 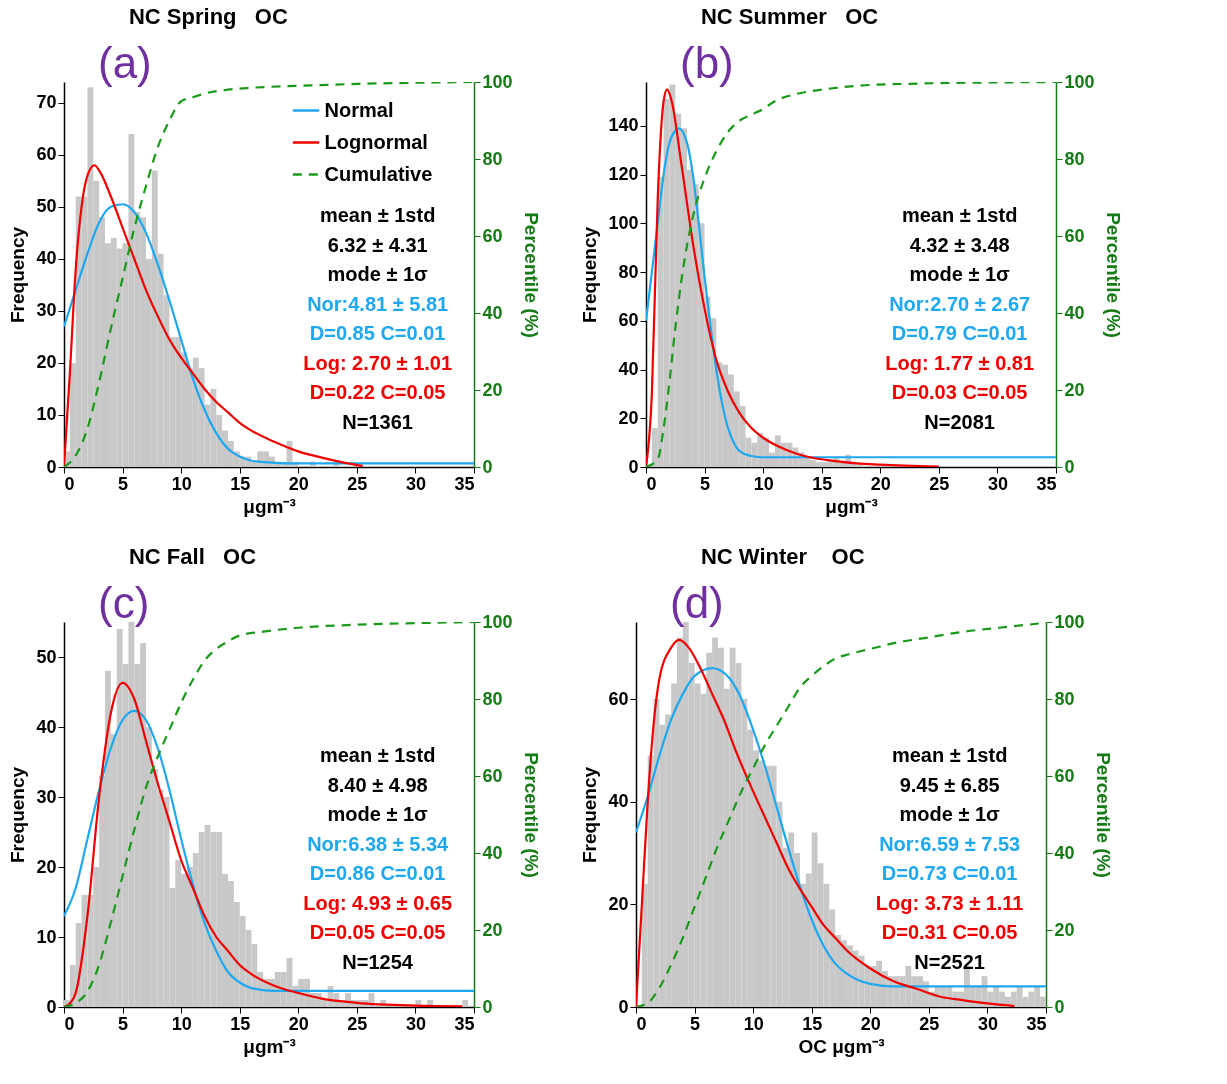 I want to click on annotation: D=0.03 C=0.05, so click(x=959, y=392).